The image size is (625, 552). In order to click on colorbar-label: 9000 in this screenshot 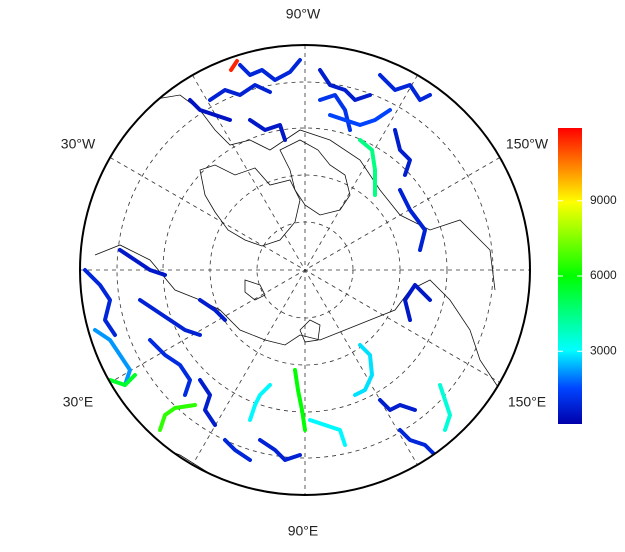, I will do `click(603, 200)`.